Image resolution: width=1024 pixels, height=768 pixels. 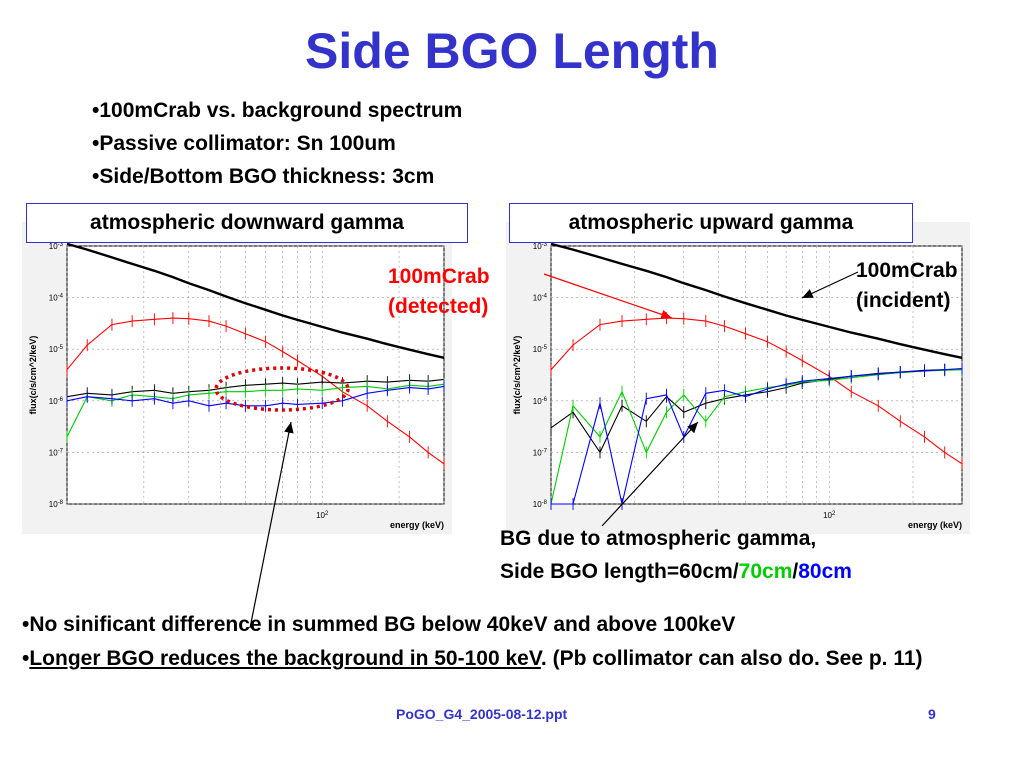 I want to click on box-label-downward: atmospheric downward gamma, so click(x=247, y=223).